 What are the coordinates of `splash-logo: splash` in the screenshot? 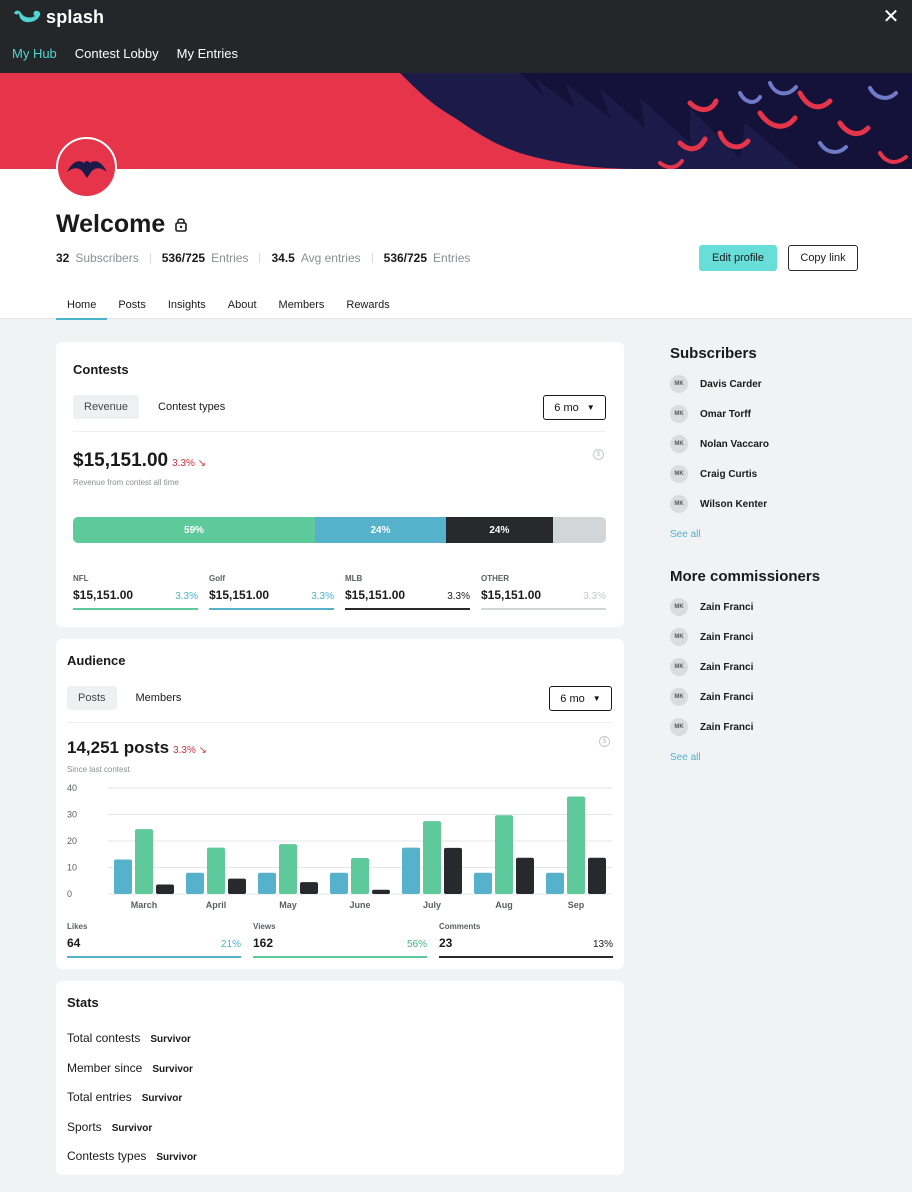 It's located at (58, 17).